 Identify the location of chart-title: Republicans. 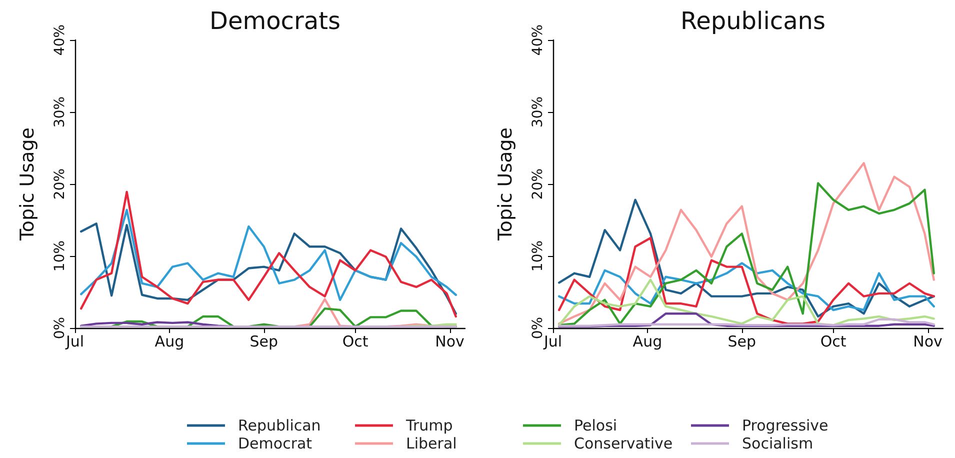
(753, 21).